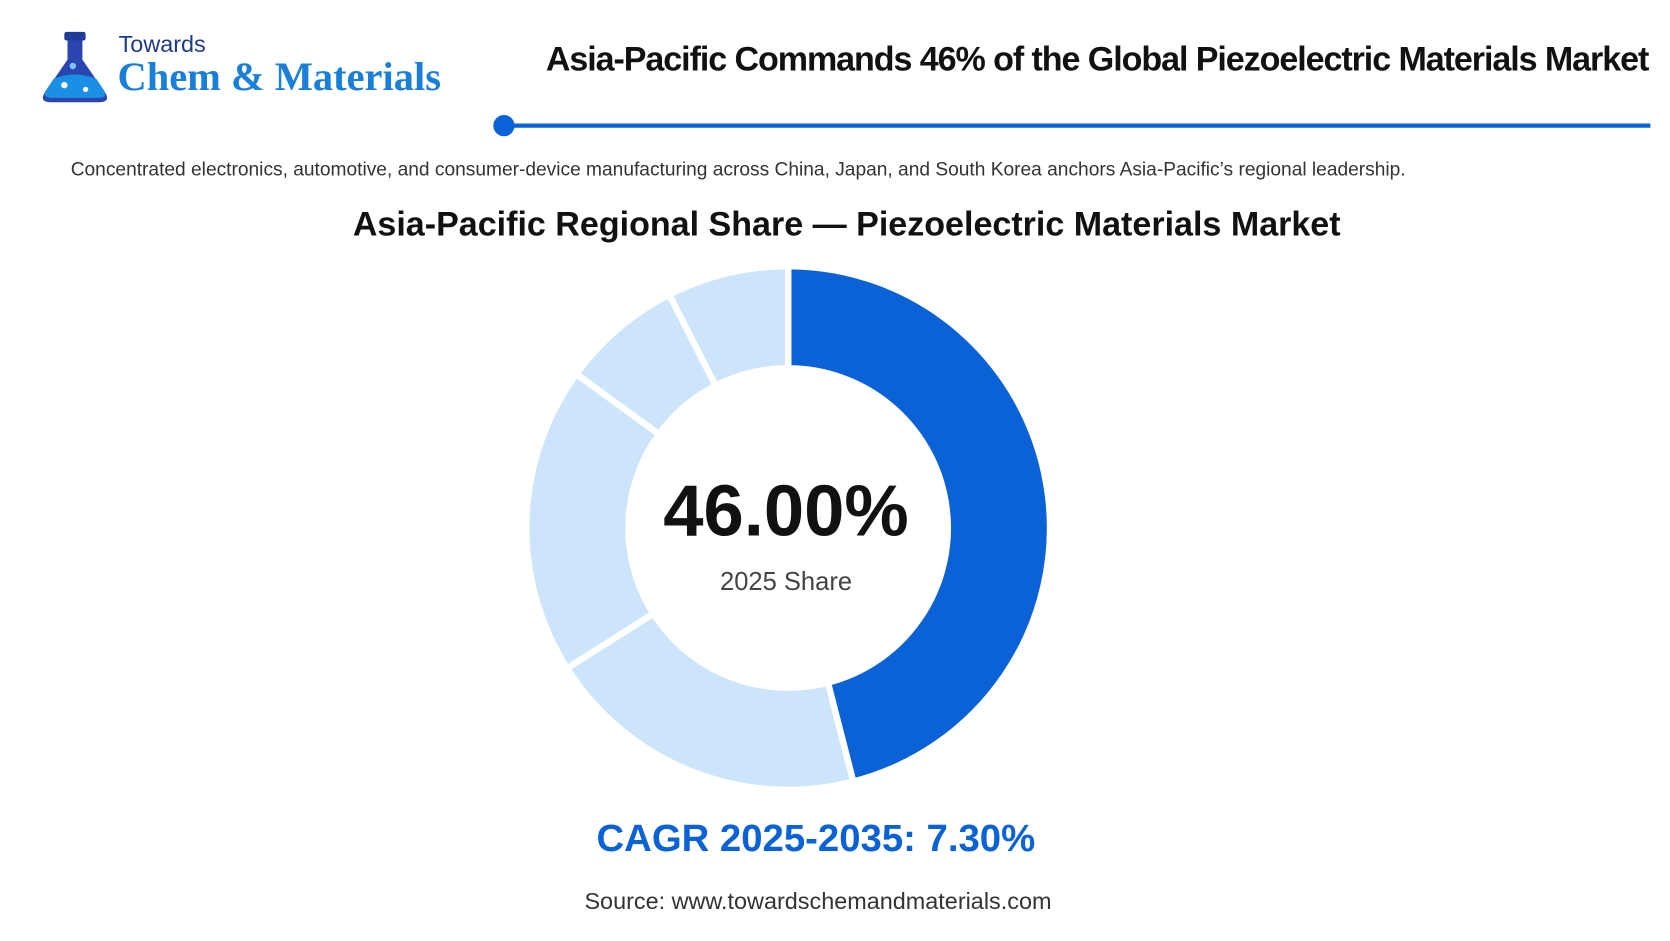 The width and height of the screenshot is (1670, 941). What do you see at coordinates (504, 125) in the screenshot?
I see `header-rule-dot` at bounding box center [504, 125].